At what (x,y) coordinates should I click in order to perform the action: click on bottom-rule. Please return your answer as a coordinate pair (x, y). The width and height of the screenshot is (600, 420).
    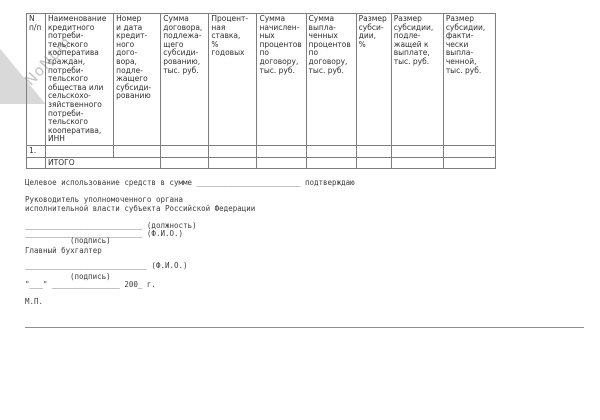
    Looking at the image, I should click on (304, 327).